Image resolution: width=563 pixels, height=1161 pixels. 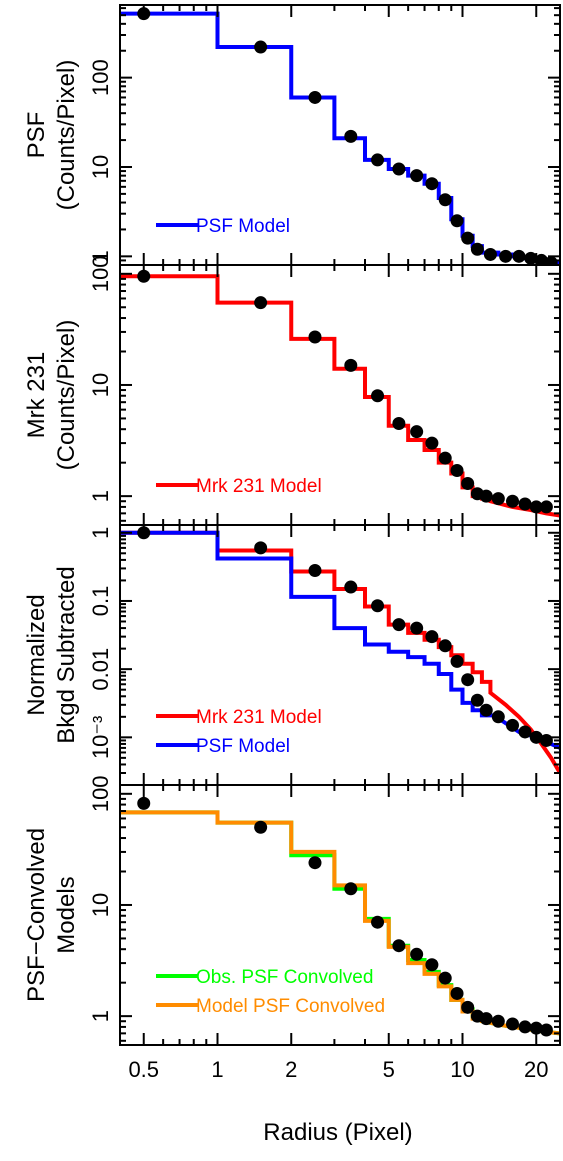 What do you see at coordinates (66, 135) in the screenshot?
I see `y-axis-label-line2-psf: (Counts/Pixel)` at bounding box center [66, 135].